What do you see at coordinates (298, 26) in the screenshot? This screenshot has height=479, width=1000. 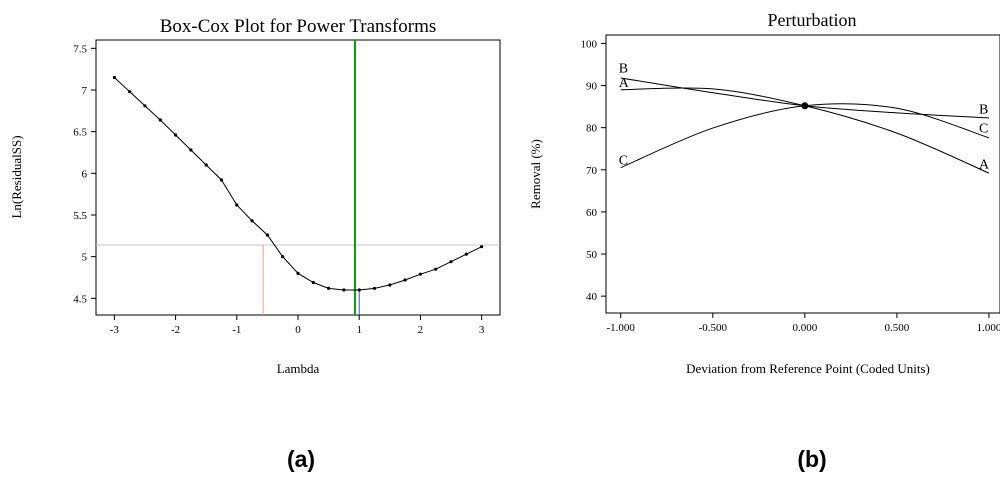 I see `boxcox-title: Box-Cox Plot for Power Transforms` at bounding box center [298, 26].